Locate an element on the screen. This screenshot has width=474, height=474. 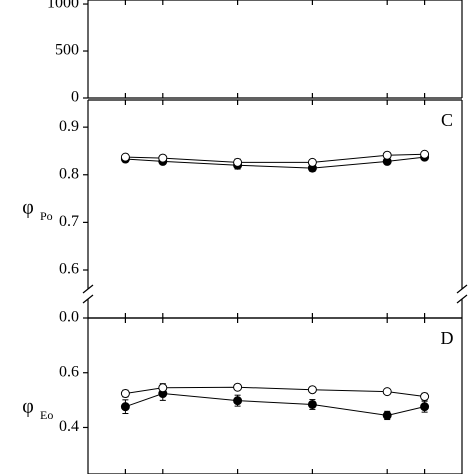
y-tick-label: 0.7 is located at coordinates (69, 221).